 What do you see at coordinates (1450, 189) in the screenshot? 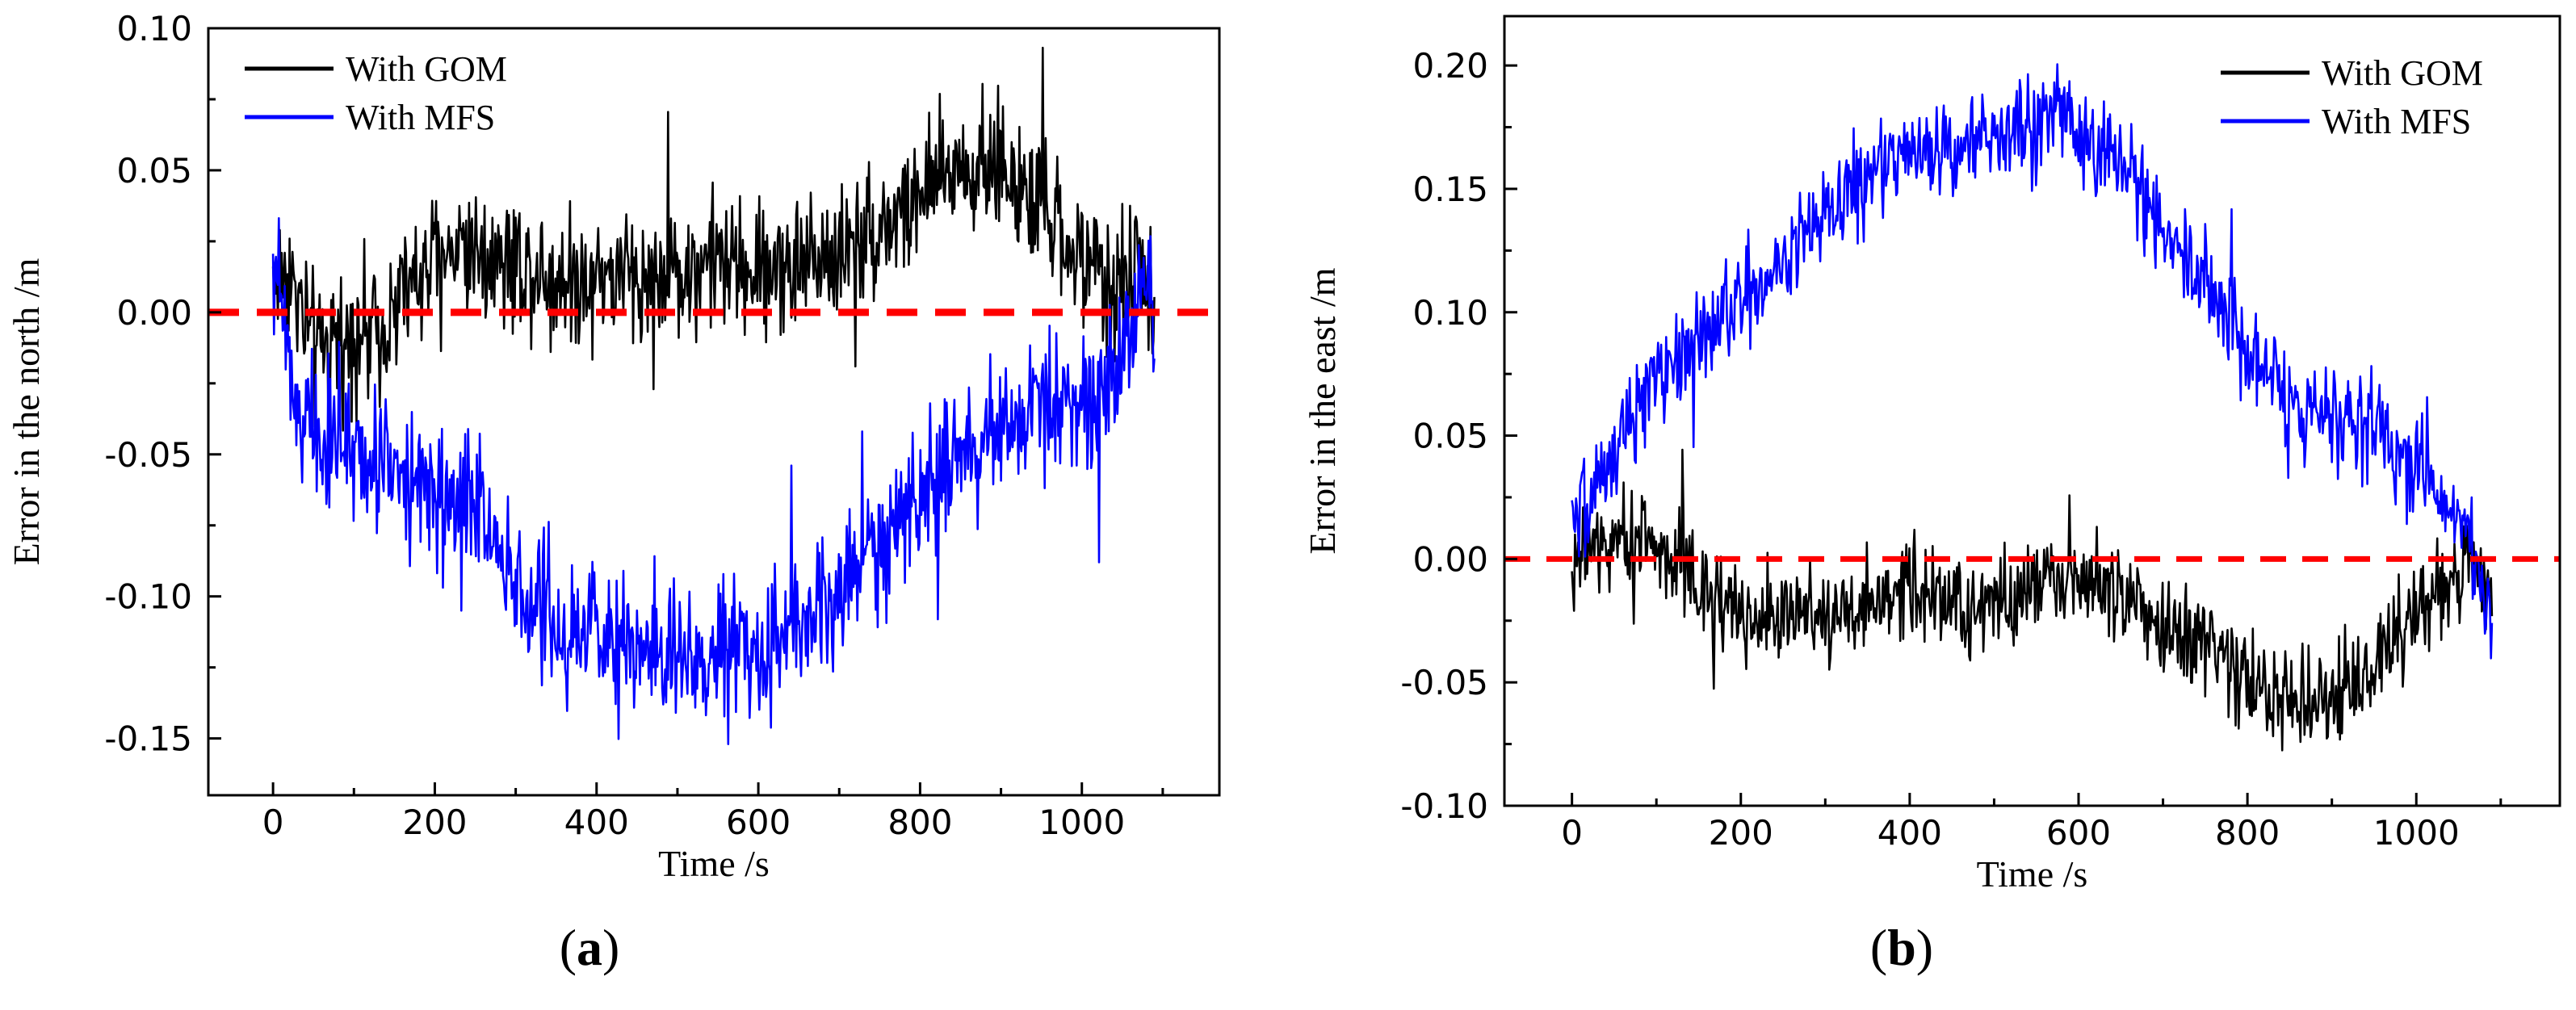
I see `panel-b-y-tick-label: 0.15` at bounding box center [1450, 189].